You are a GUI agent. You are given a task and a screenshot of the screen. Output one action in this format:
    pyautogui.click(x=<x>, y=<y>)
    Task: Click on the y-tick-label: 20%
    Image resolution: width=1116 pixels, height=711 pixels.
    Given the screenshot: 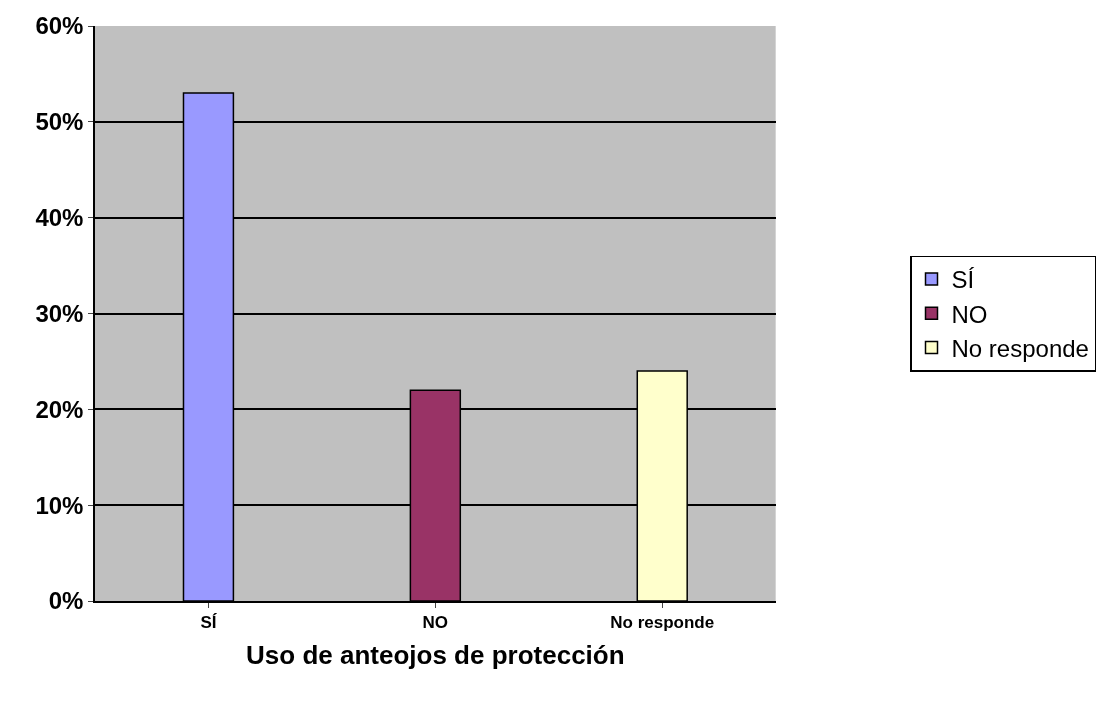 What is the action you would take?
    pyautogui.click(x=59, y=409)
    